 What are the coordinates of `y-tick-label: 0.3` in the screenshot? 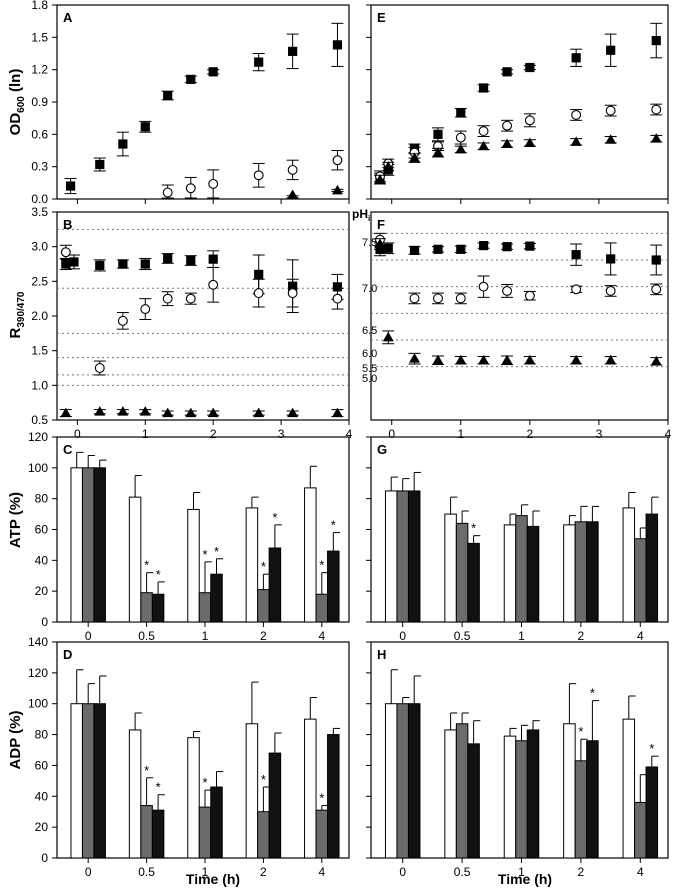 It's located at (39, 167).